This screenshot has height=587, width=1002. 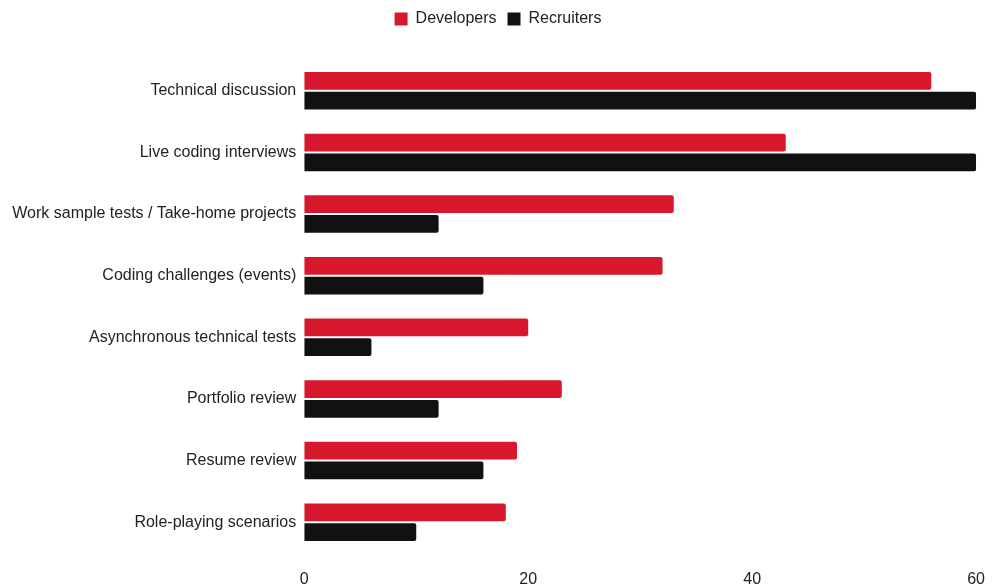 I want to click on y-tick-label: Live coding interviews, so click(x=218, y=151).